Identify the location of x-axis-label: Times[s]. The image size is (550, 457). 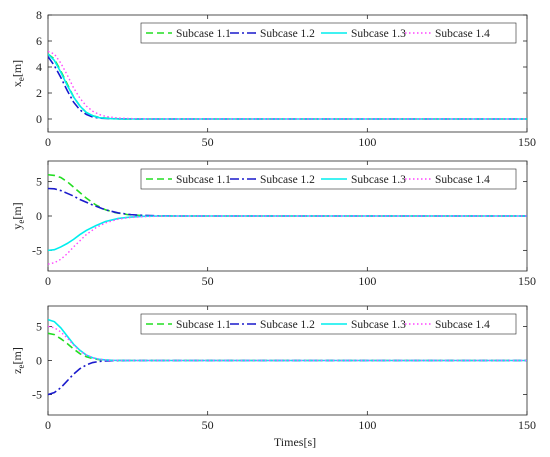
(295, 442).